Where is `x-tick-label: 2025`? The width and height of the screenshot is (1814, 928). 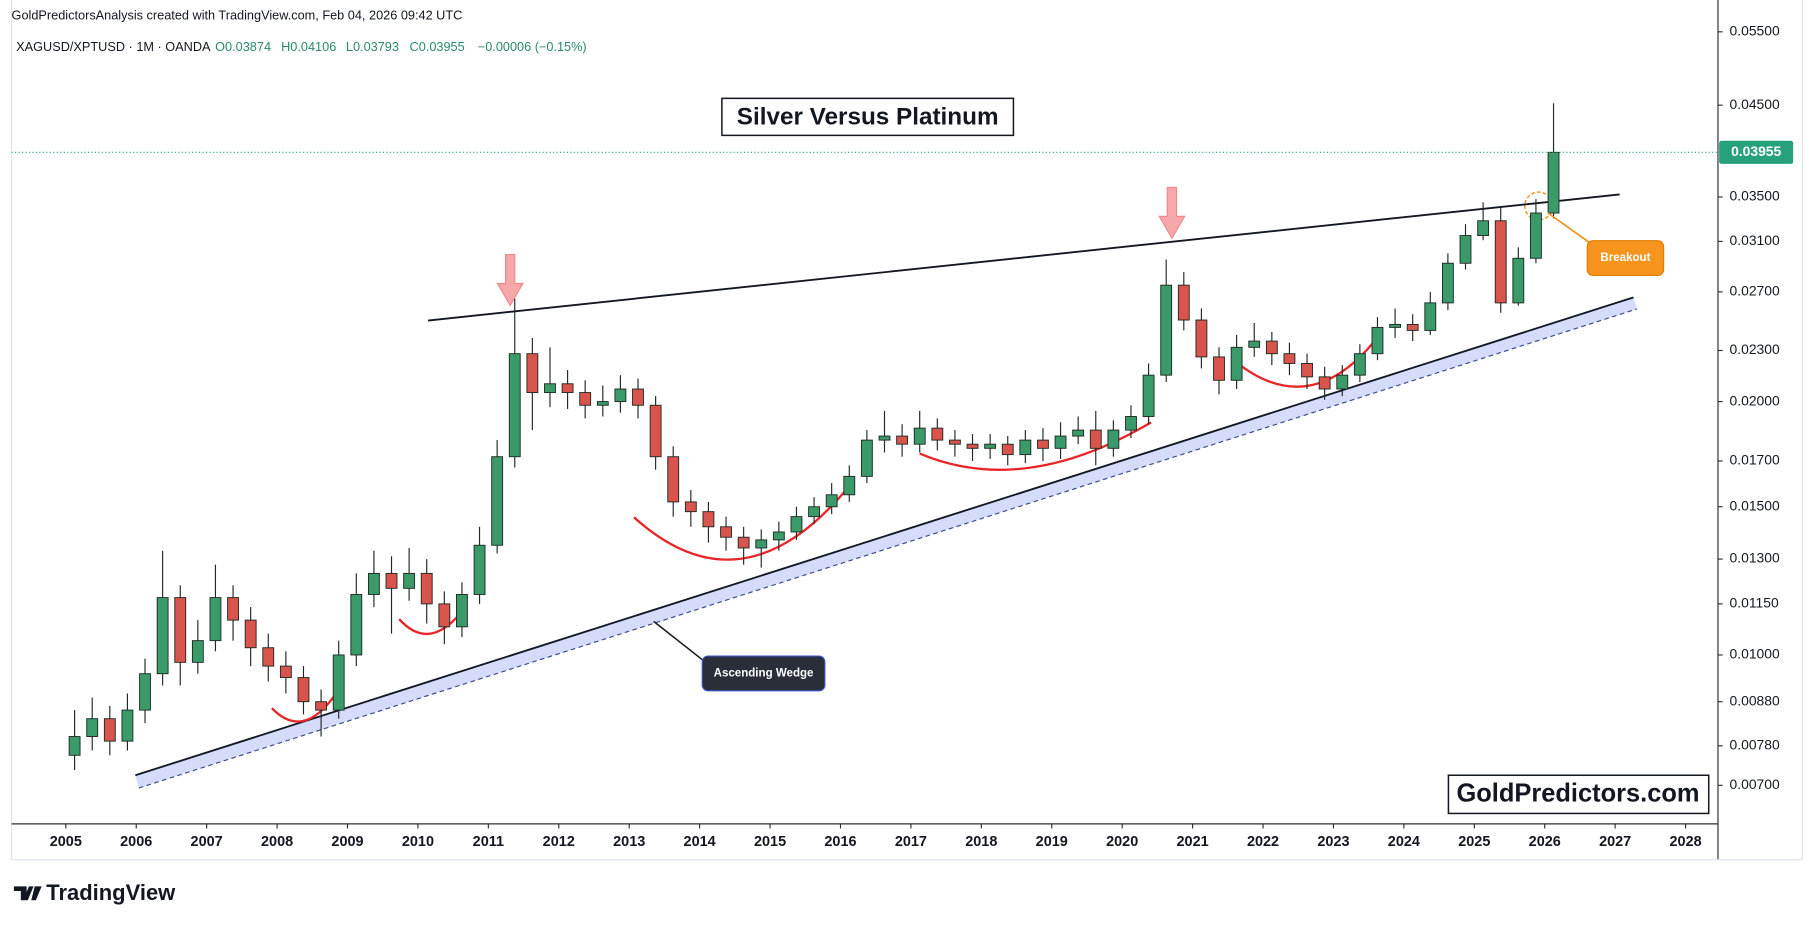
x-tick-label: 2025 is located at coordinates (1474, 842).